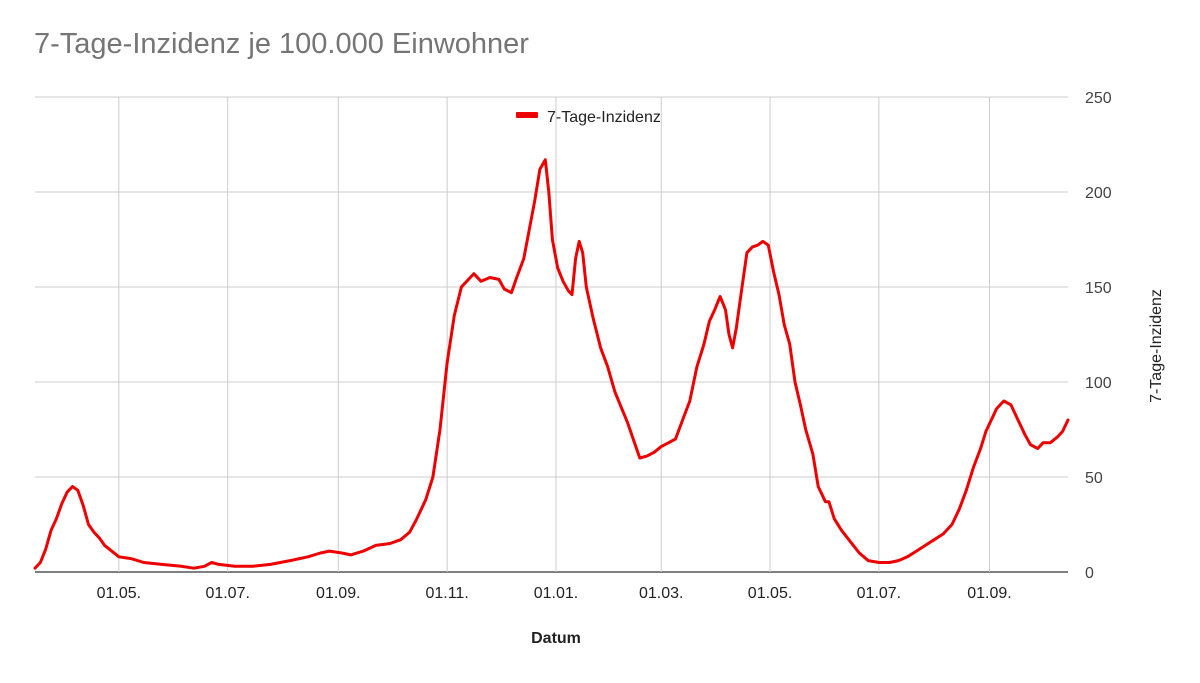 The image size is (1200, 683). I want to click on legend-swatch, so click(527, 115).